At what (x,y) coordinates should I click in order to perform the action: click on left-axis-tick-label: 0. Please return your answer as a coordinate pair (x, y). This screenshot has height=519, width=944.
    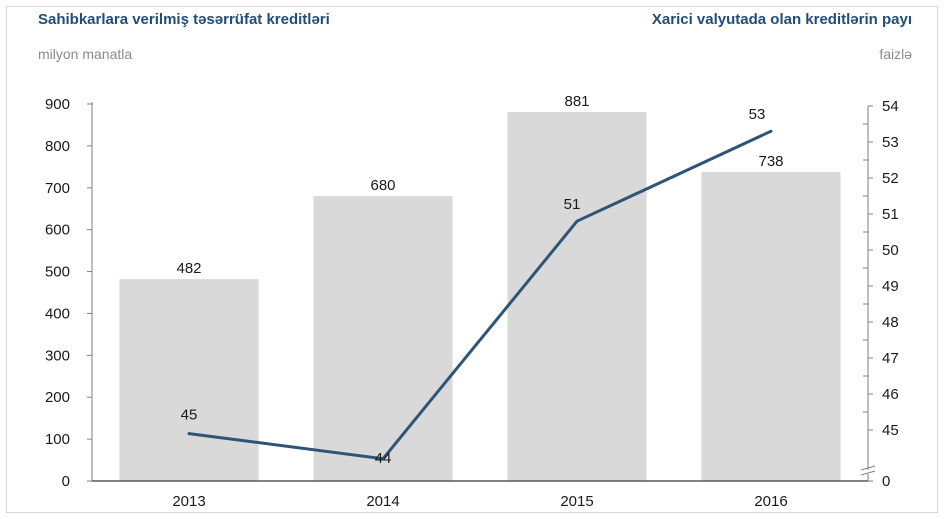
    Looking at the image, I should click on (66, 481).